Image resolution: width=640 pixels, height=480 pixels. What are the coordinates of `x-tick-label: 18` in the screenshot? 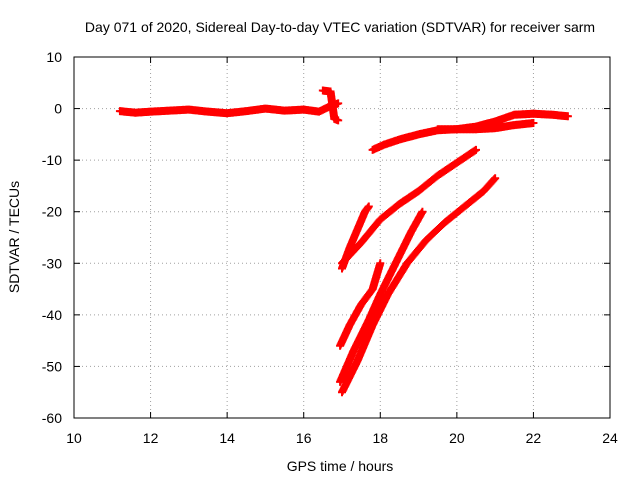 It's located at (380, 438).